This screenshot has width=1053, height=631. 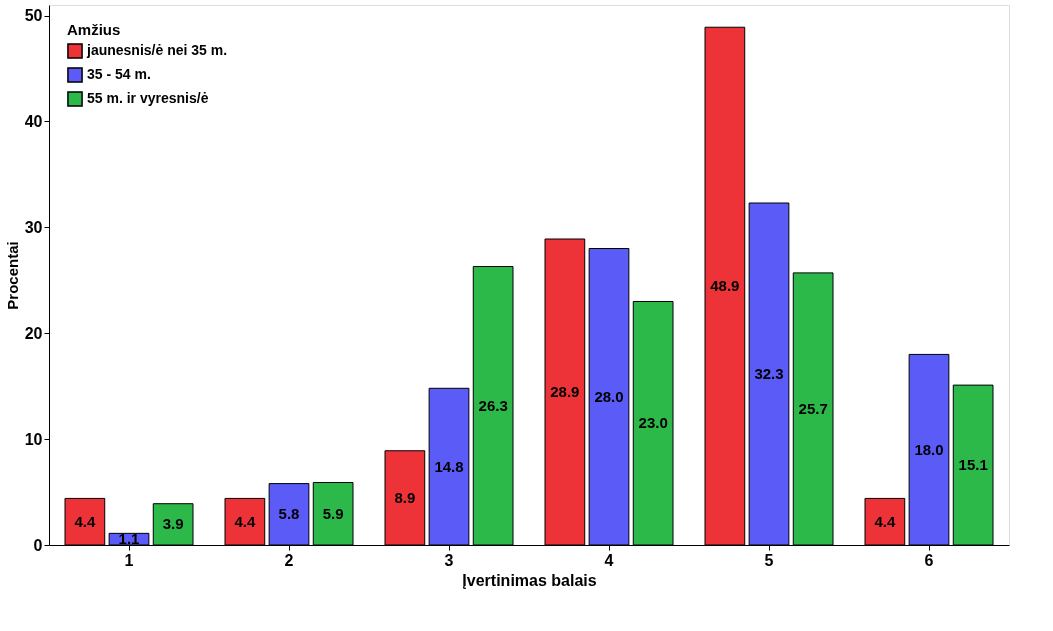 I want to click on y-tick-label: 50, so click(x=33, y=16).